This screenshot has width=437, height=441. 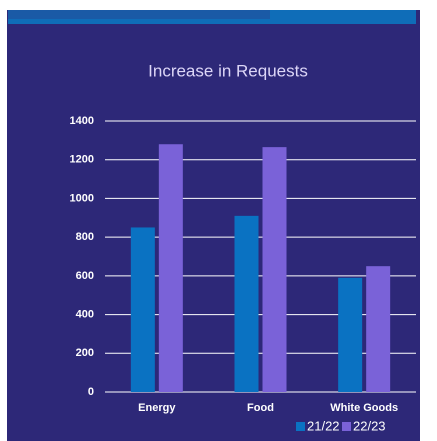 I want to click on y-tick-label: 1200, so click(x=82, y=160).